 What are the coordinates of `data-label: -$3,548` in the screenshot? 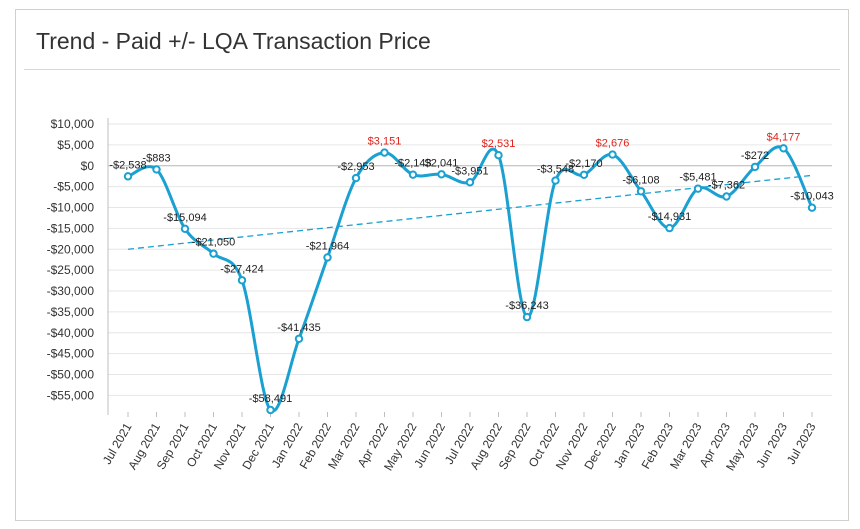 It's located at (555, 170).